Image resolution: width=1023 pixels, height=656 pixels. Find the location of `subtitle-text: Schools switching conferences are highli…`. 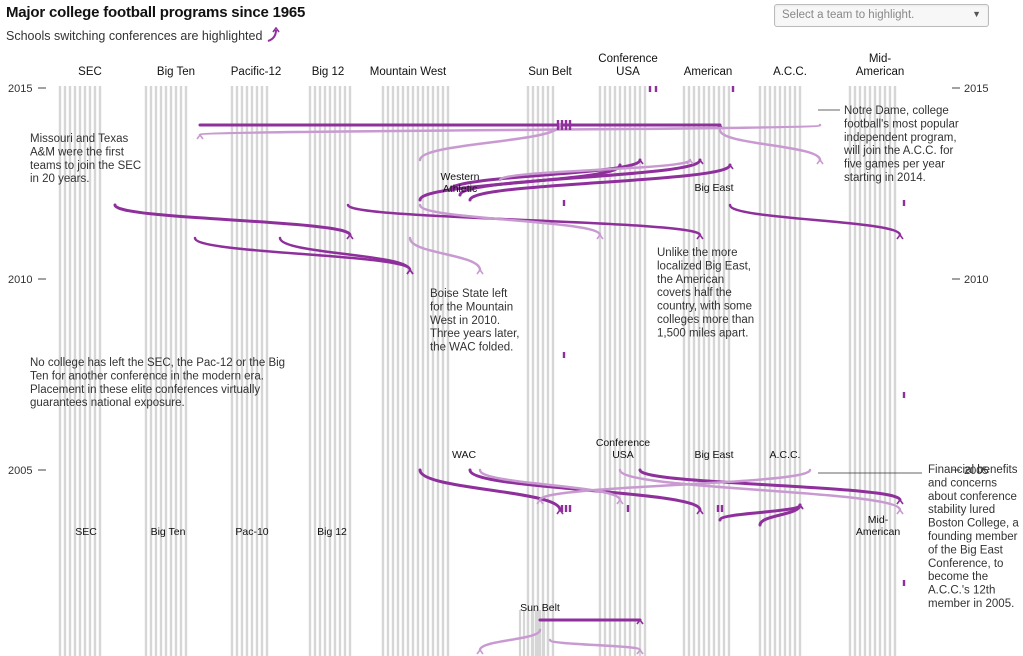

subtitle-text: Schools switching conferences are highli… is located at coordinates (134, 35).